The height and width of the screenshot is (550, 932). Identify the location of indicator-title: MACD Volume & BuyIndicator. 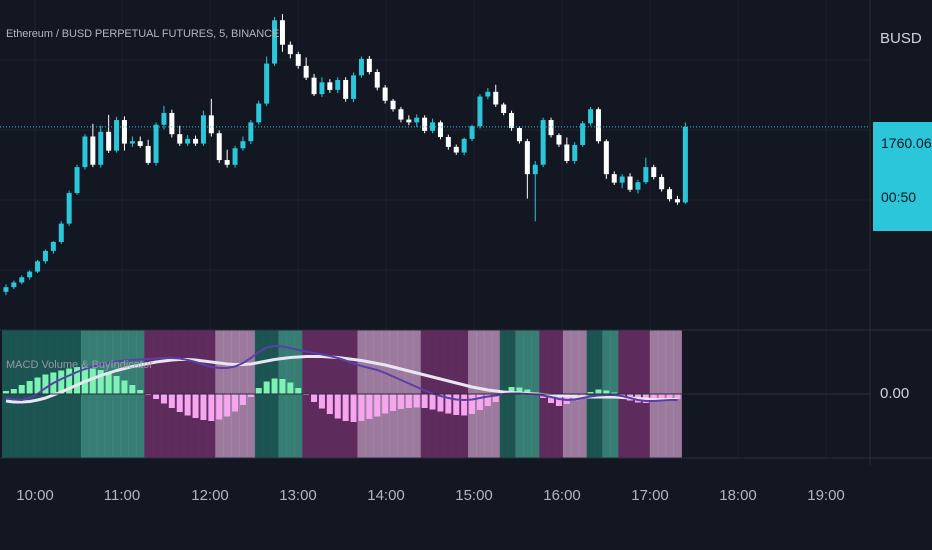
(79, 365).